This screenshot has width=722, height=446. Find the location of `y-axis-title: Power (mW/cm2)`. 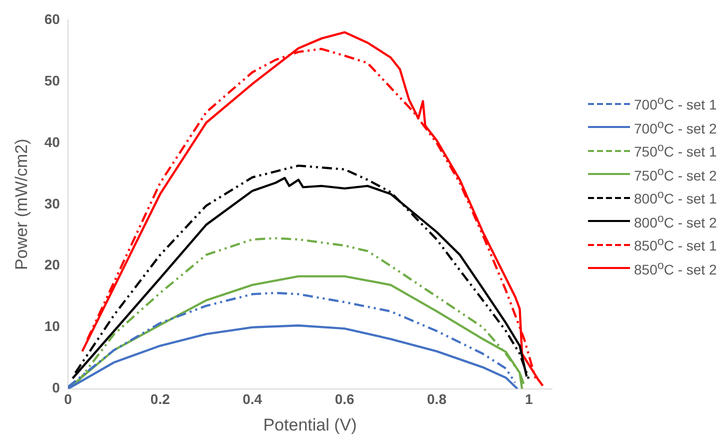

y-axis-title: Power (mW/cm2) is located at coordinates (21, 204).